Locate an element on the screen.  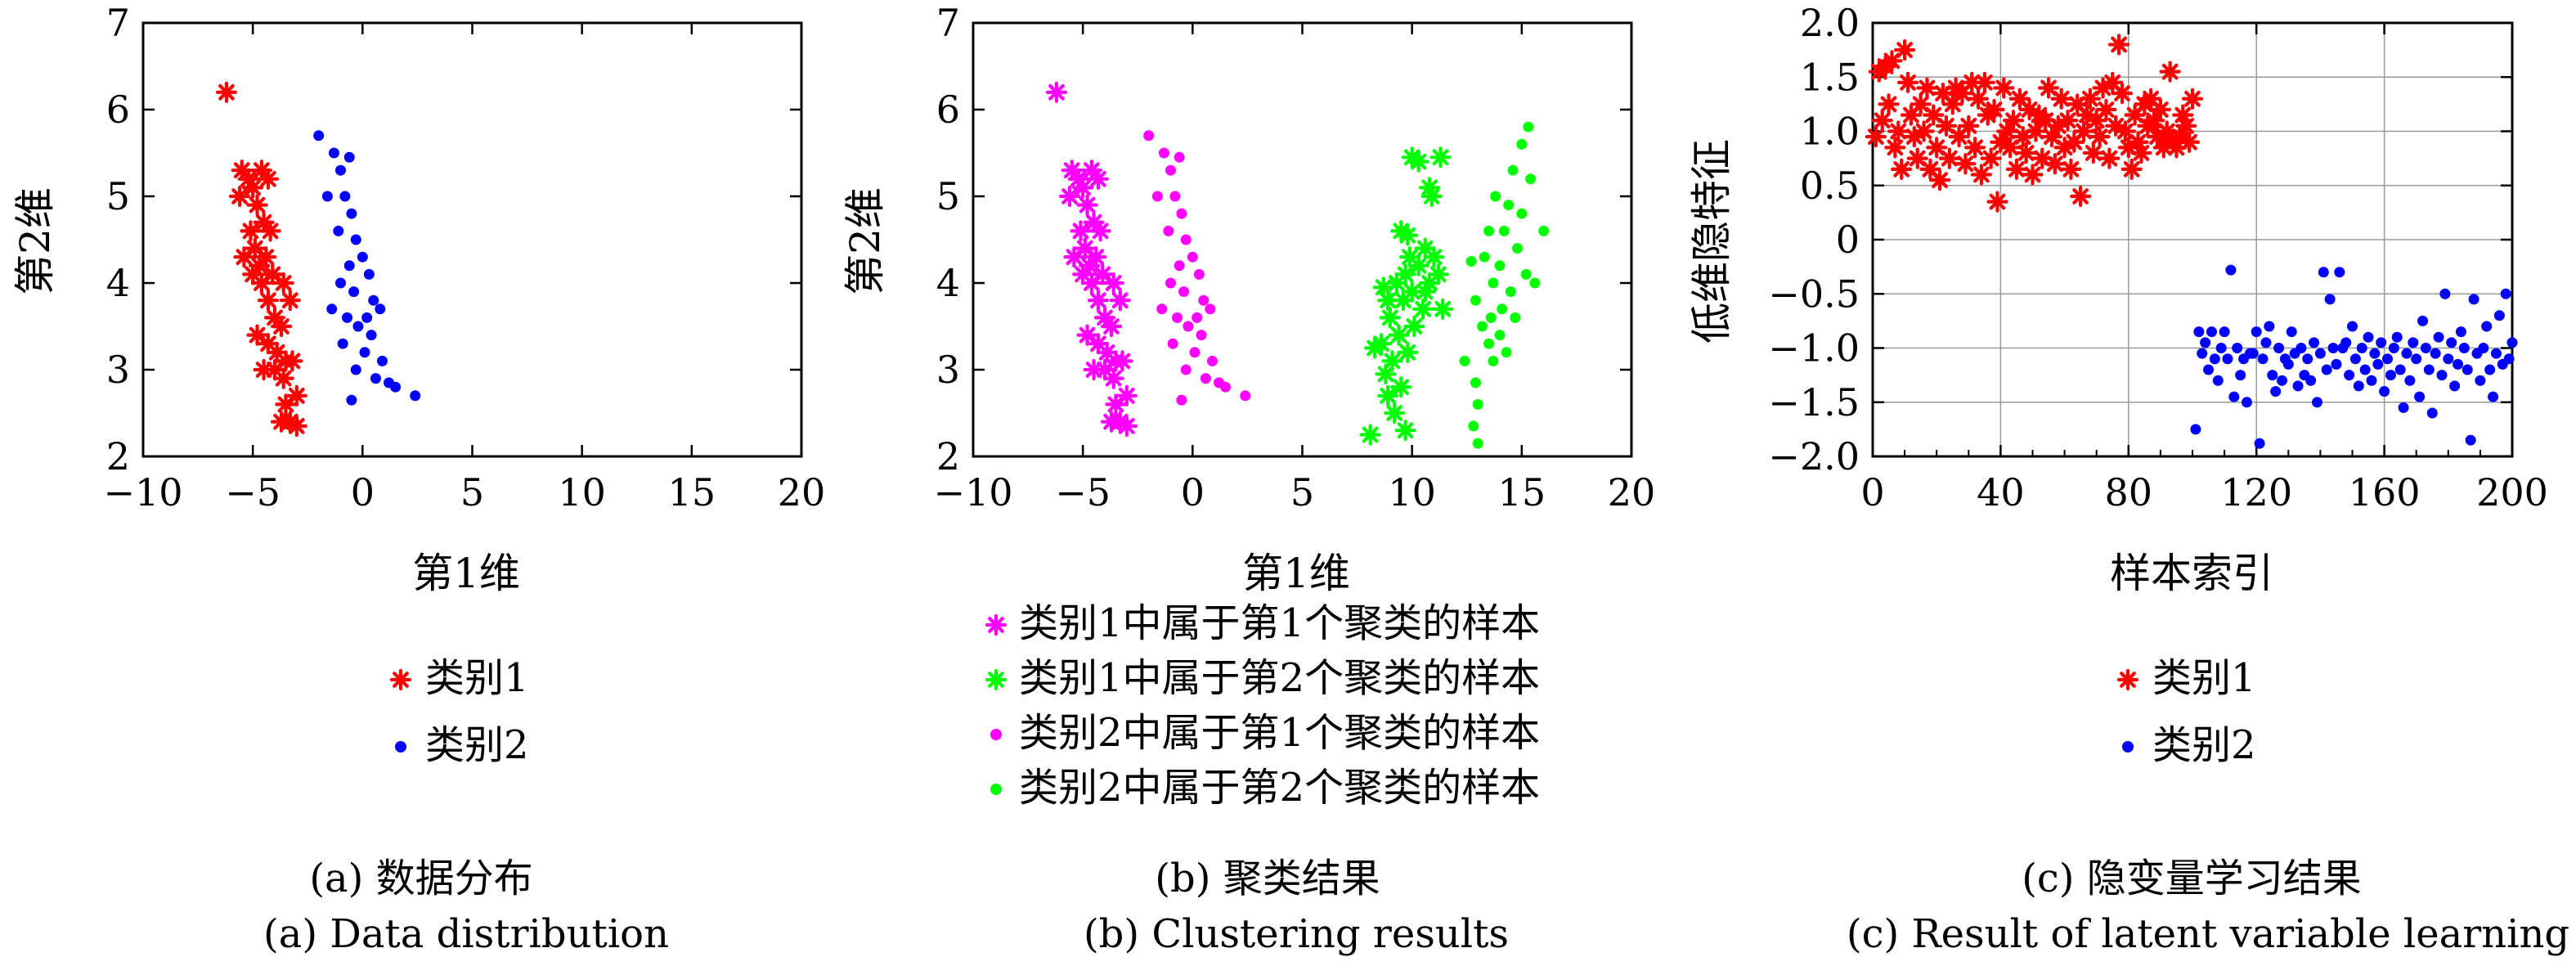
caption-en-b: (b) Clustering results is located at coordinates (1297, 934).